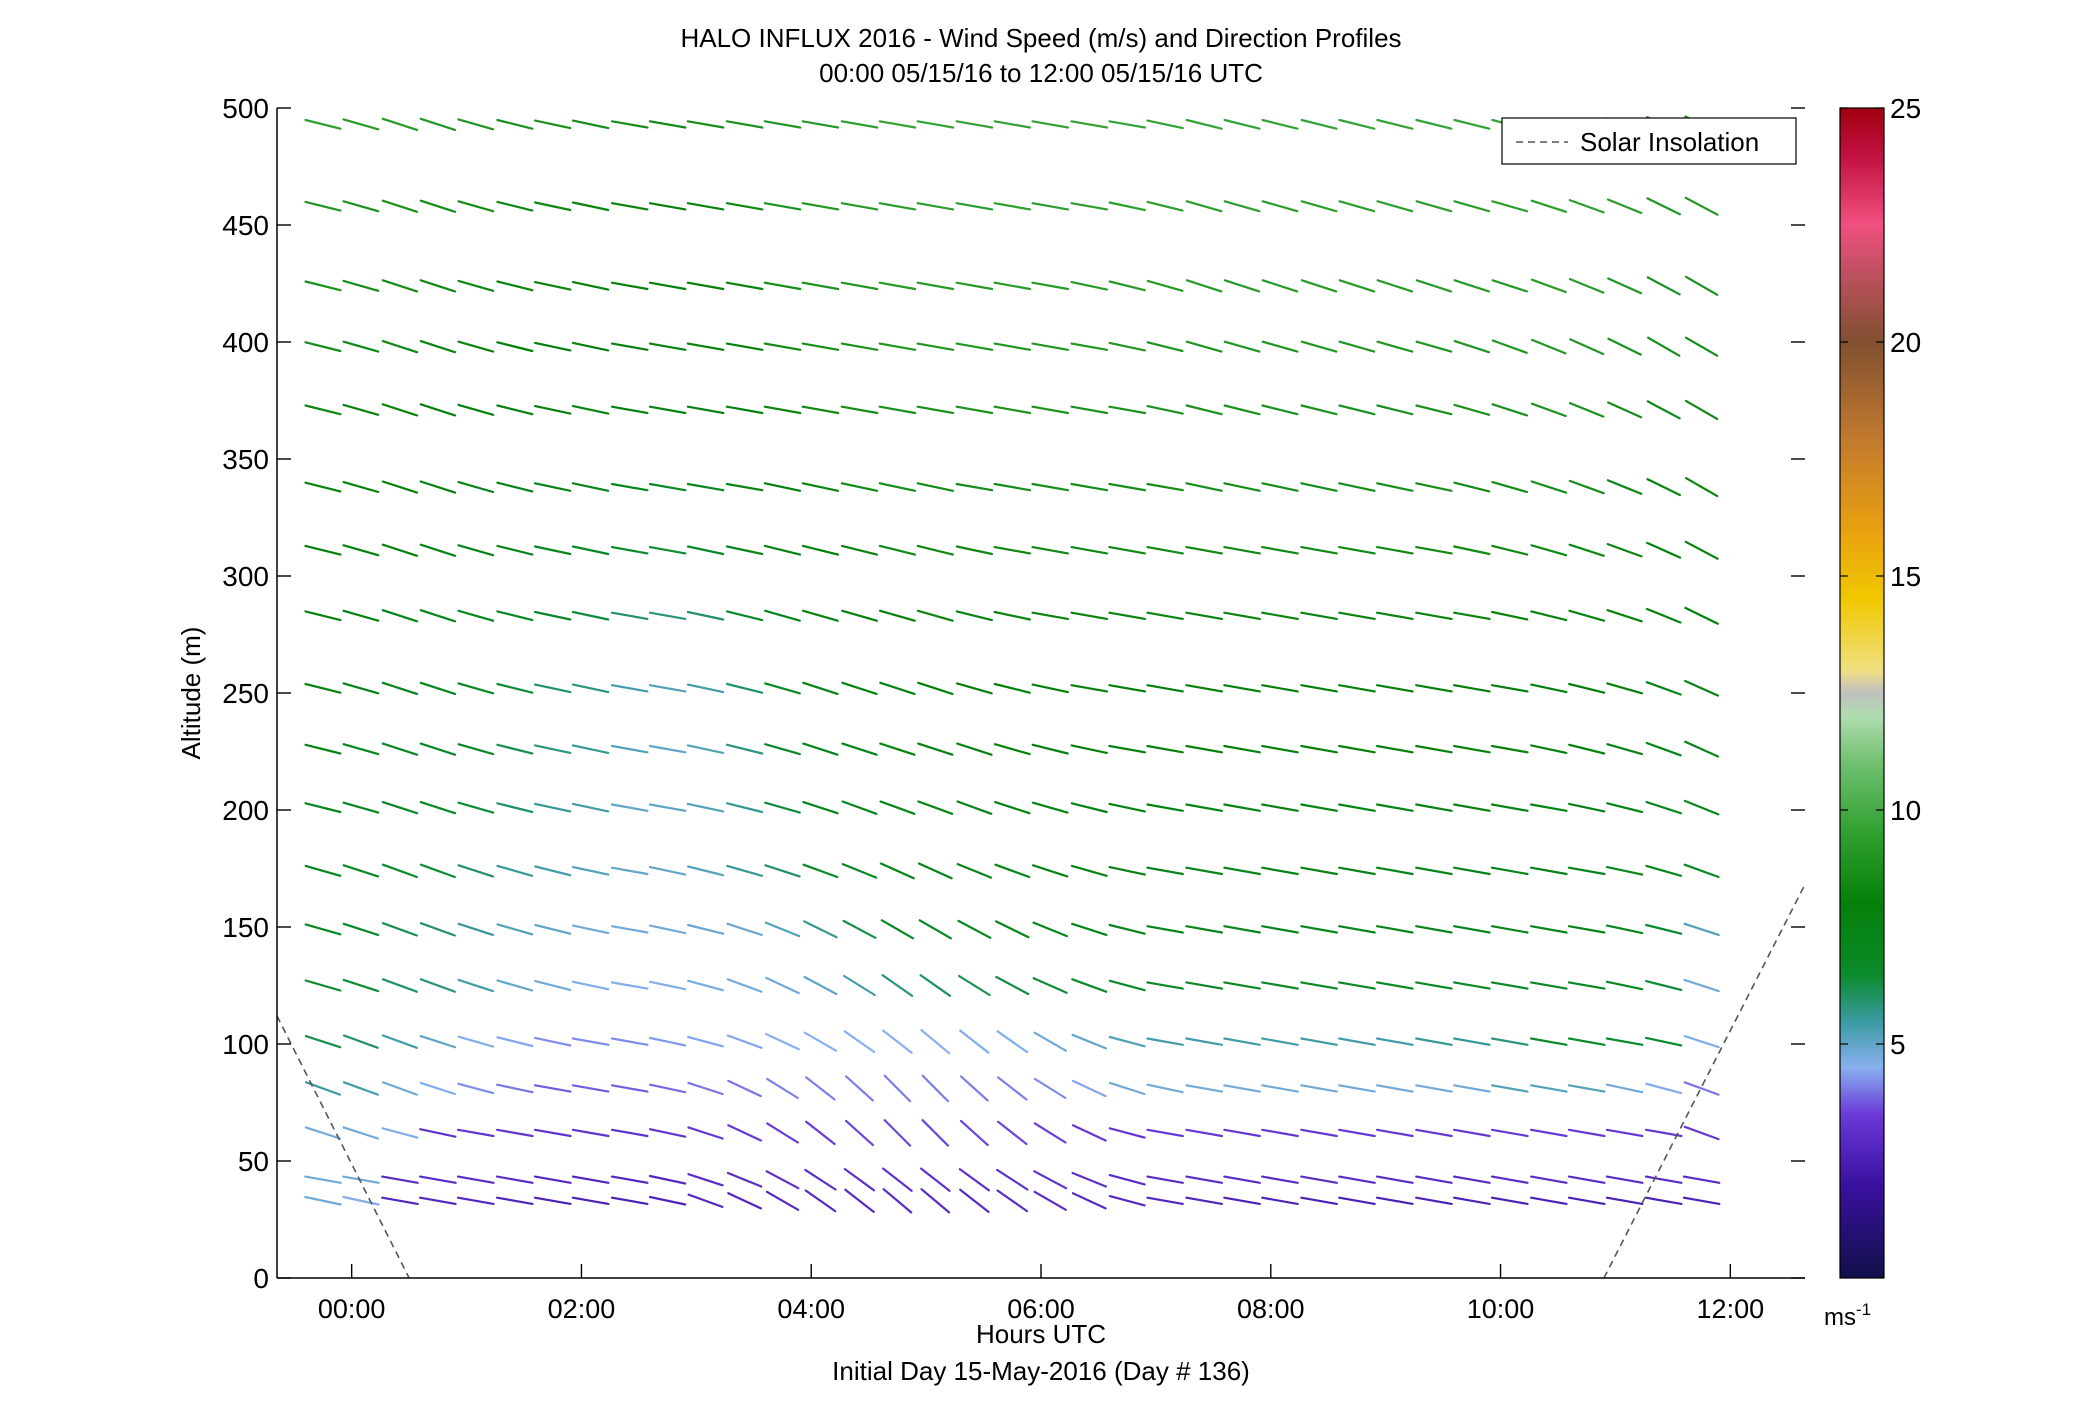  I want to click on x-tick-label: 10:00, so click(1501, 1309).